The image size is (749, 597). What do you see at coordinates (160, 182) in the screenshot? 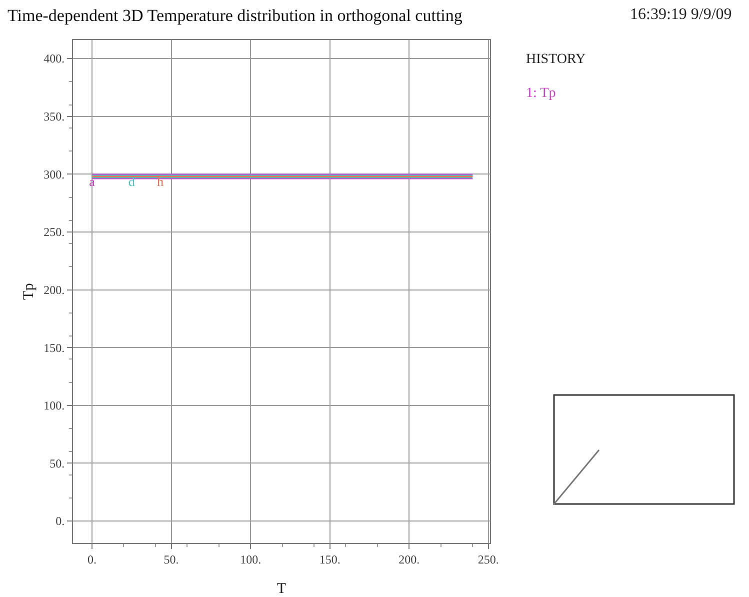
I see `series-label: h` at bounding box center [160, 182].